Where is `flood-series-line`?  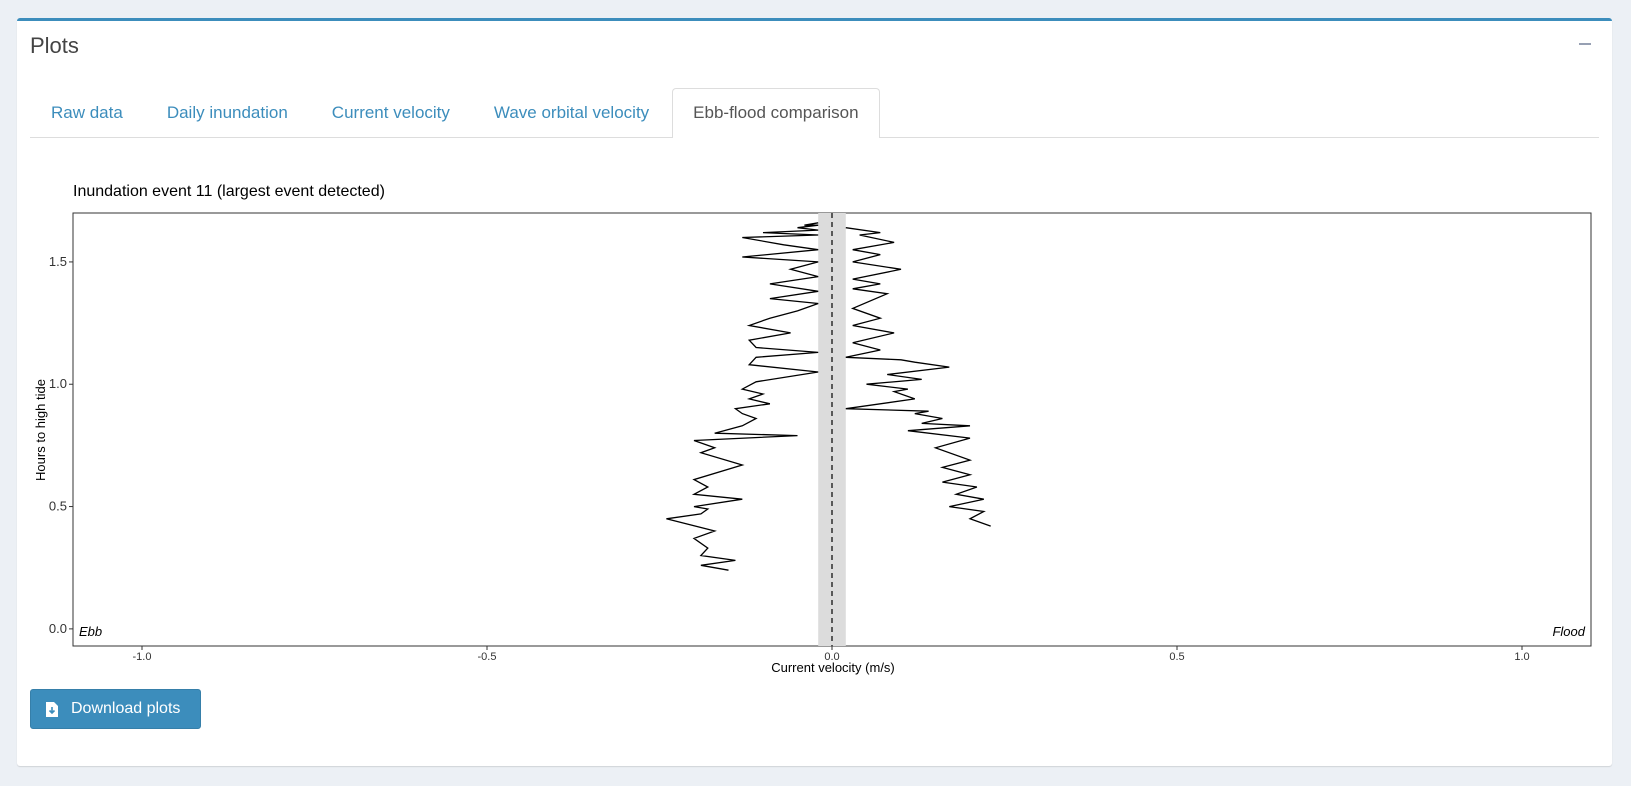
flood-series-line is located at coordinates (918, 377).